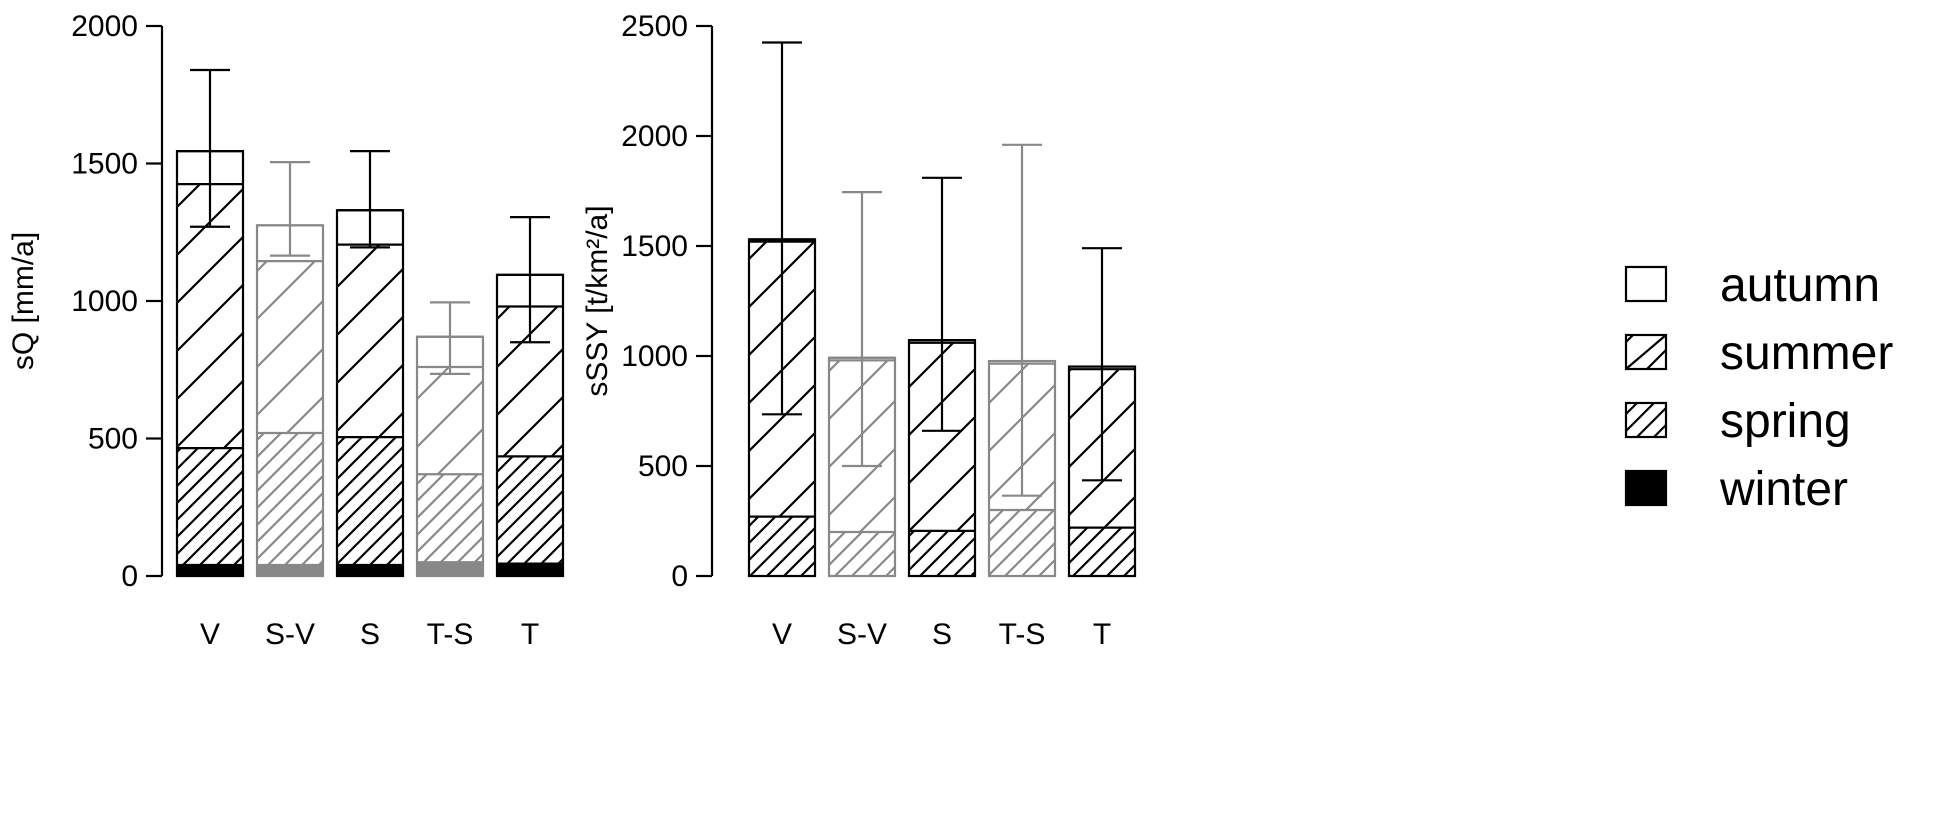  Describe the element at coordinates (23, 301) in the screenshot. I see `y-axis-title: sQ [mm/a]` at that location.